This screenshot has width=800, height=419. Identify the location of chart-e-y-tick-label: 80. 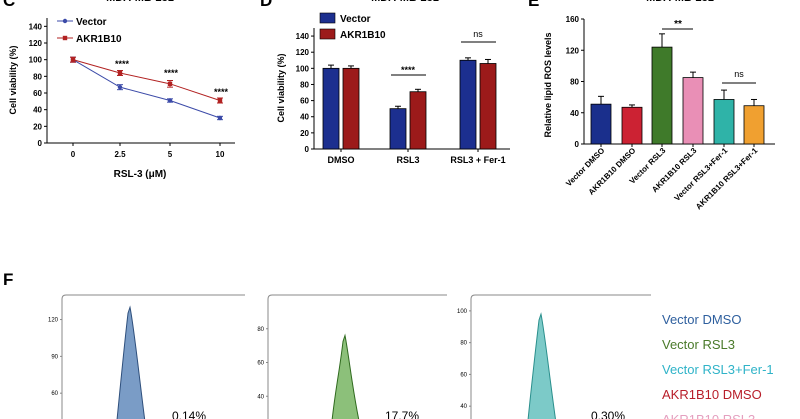
(574, 82).